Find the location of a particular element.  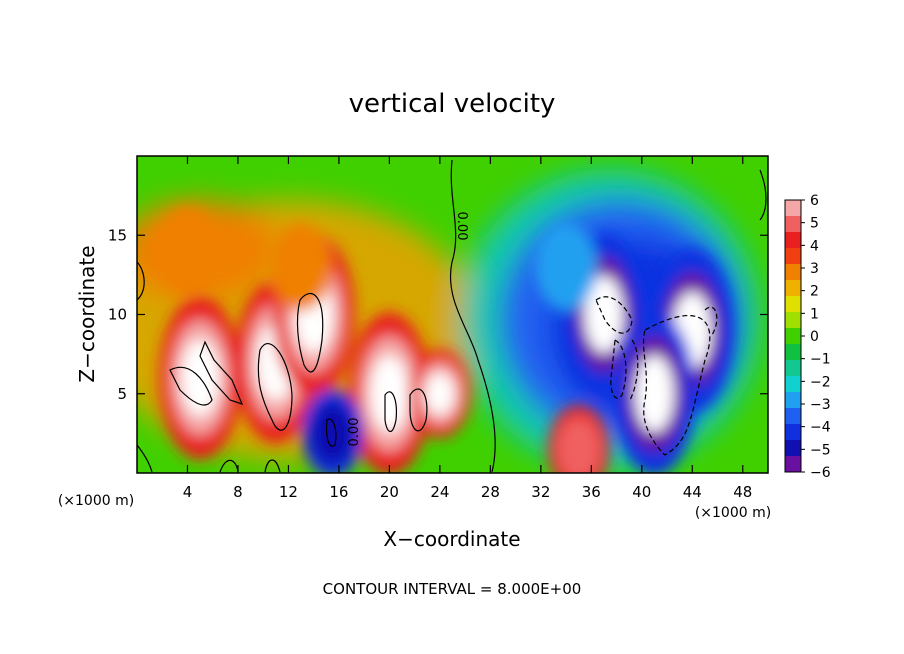

x-unit-left: (×1000 m) is located at coordinates (96, 501).